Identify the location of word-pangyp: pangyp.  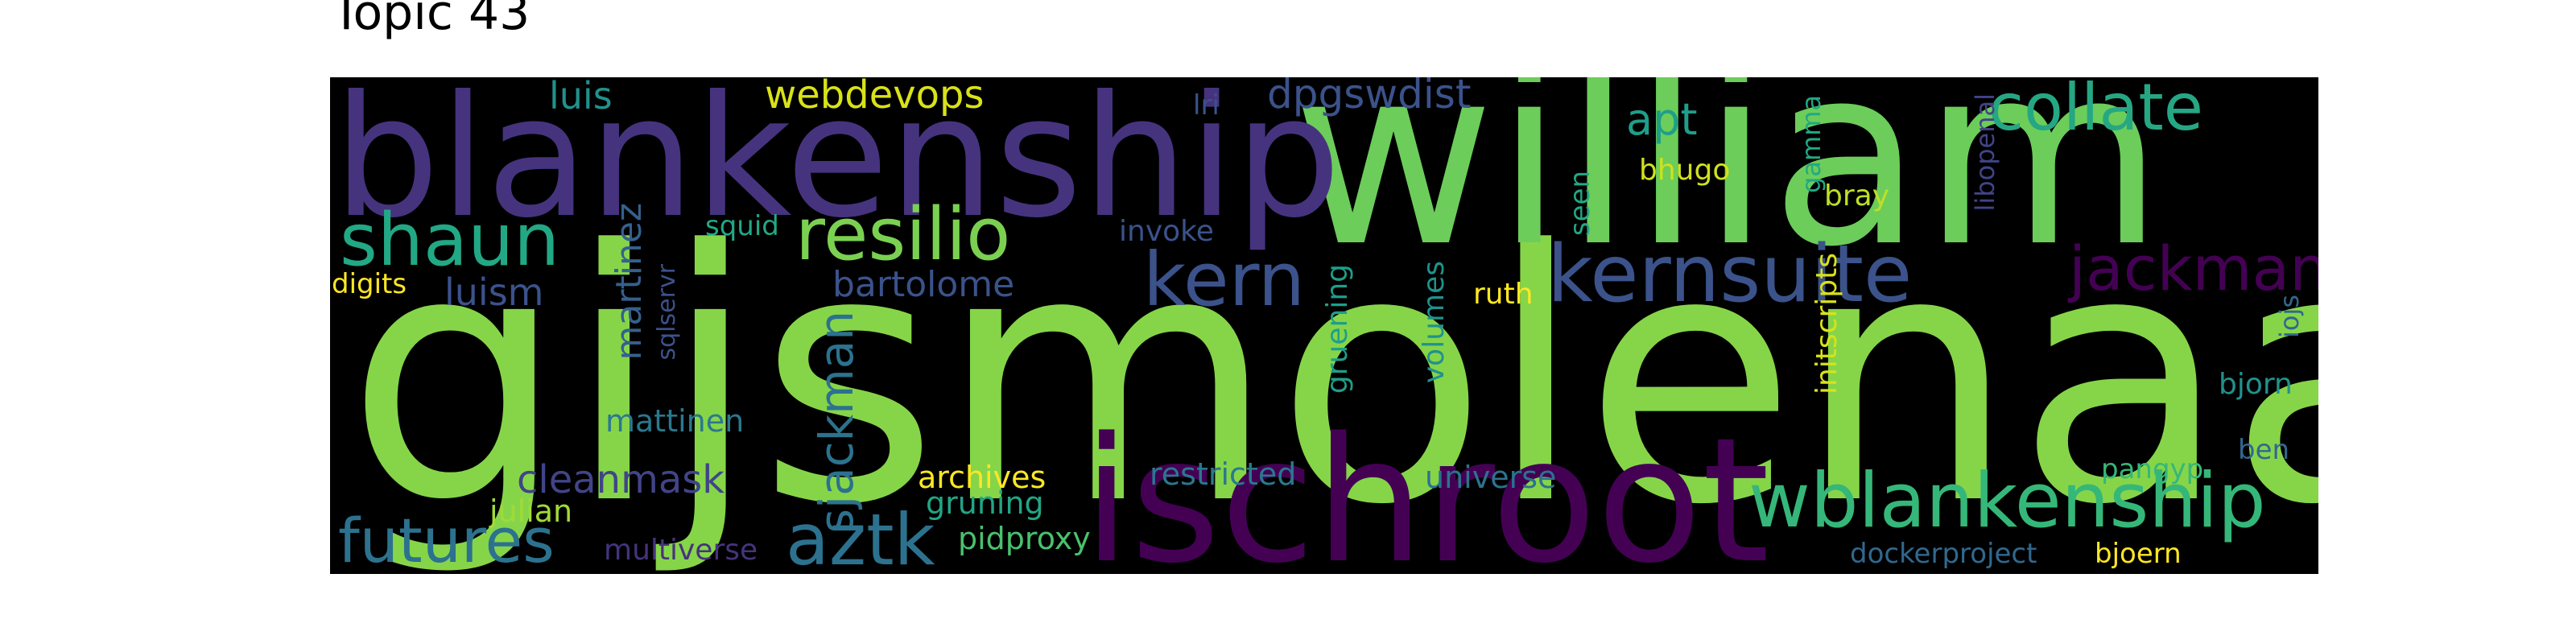
(2152, 469).